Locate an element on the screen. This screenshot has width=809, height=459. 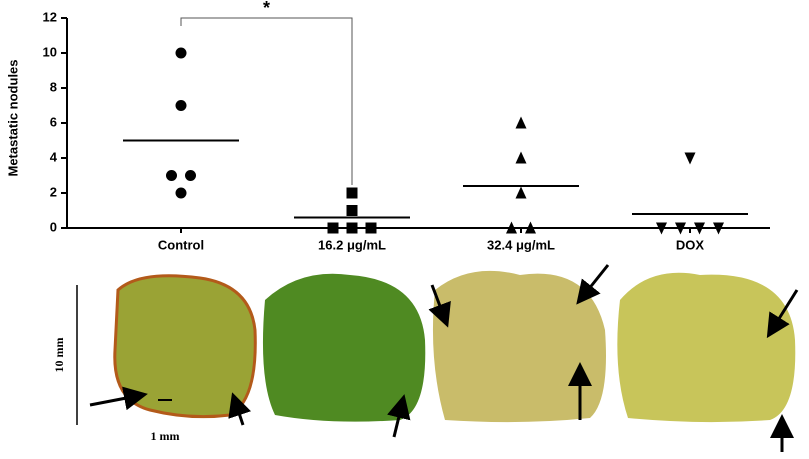
y-tick-label: 12 is located at coordinates (50, 16).